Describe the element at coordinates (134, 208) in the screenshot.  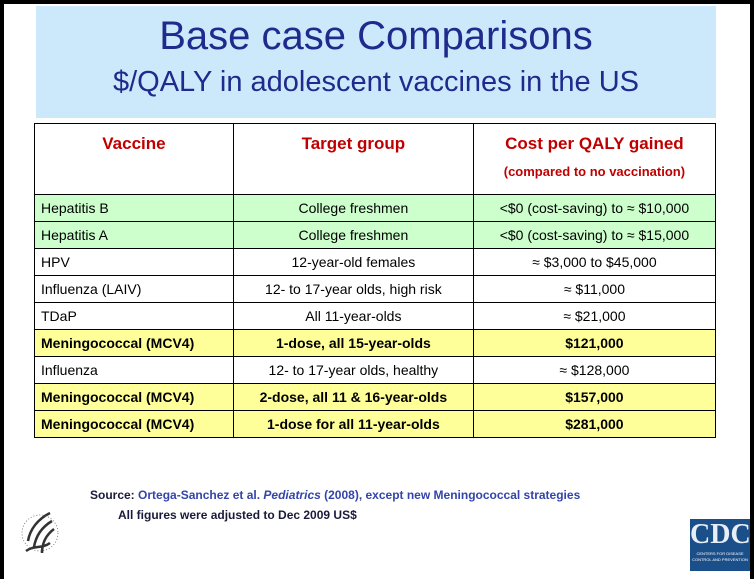
I see `table-cell: Hepatitis B` at that location.